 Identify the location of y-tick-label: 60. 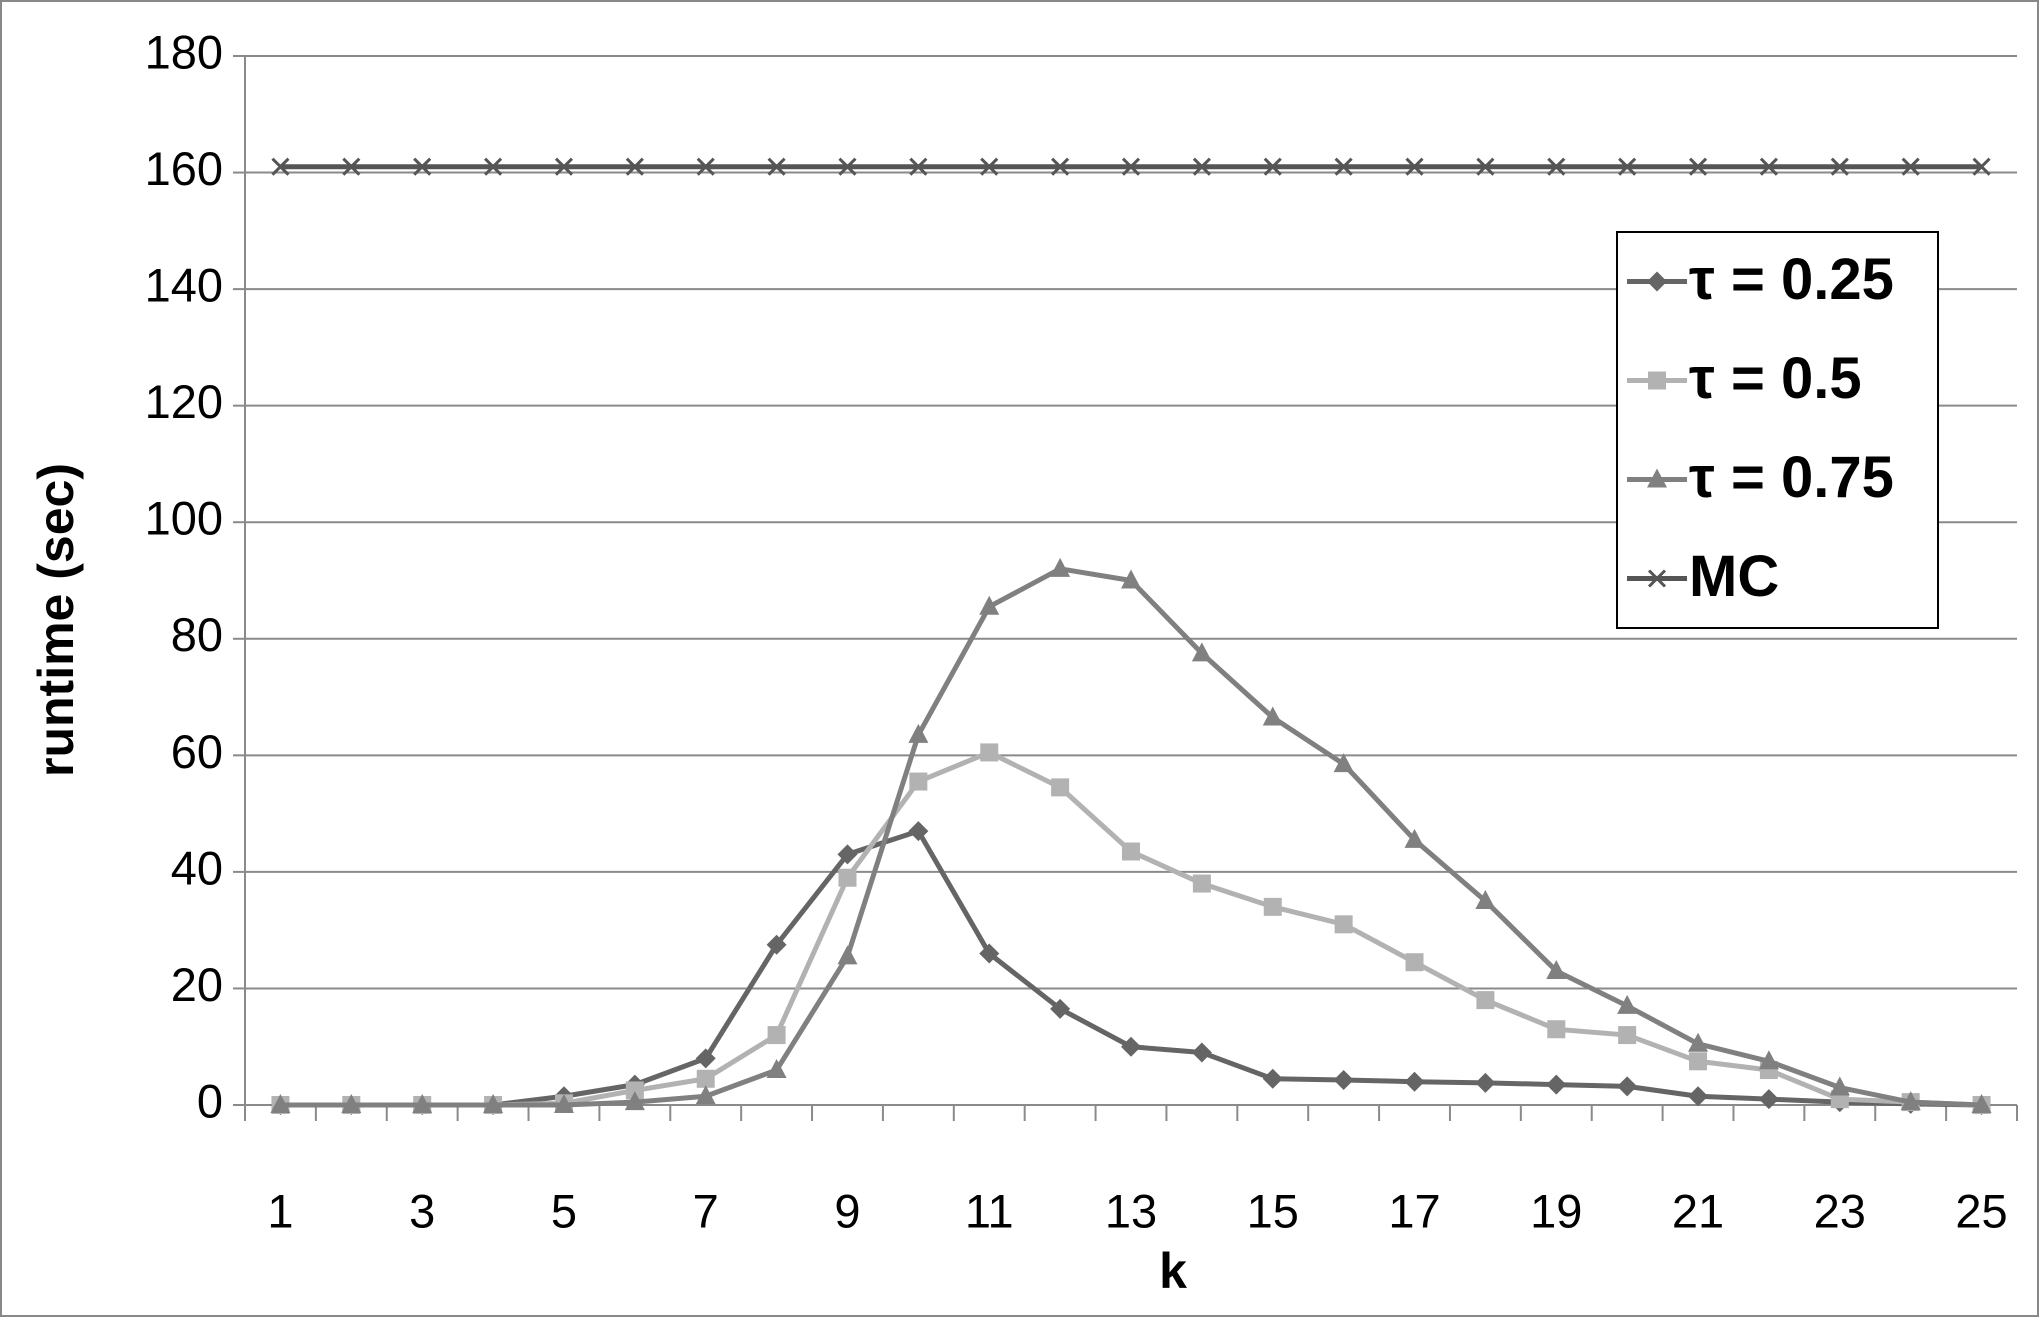
(197, 751).